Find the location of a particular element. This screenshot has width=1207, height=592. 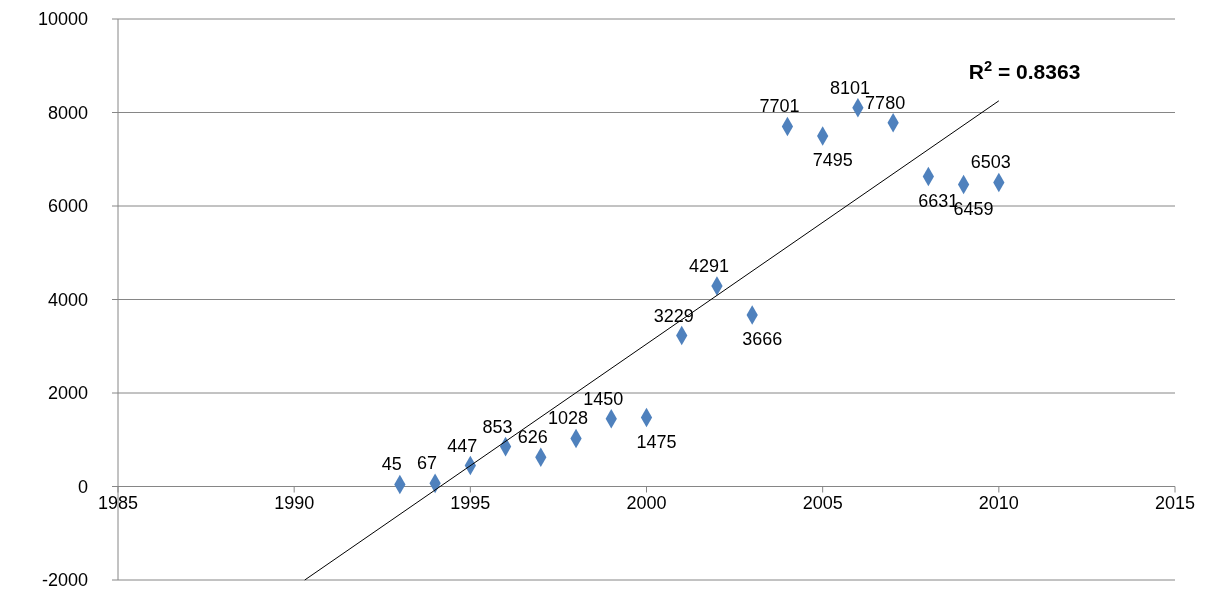

data-label: 626 is located at coordinates (532, 437).